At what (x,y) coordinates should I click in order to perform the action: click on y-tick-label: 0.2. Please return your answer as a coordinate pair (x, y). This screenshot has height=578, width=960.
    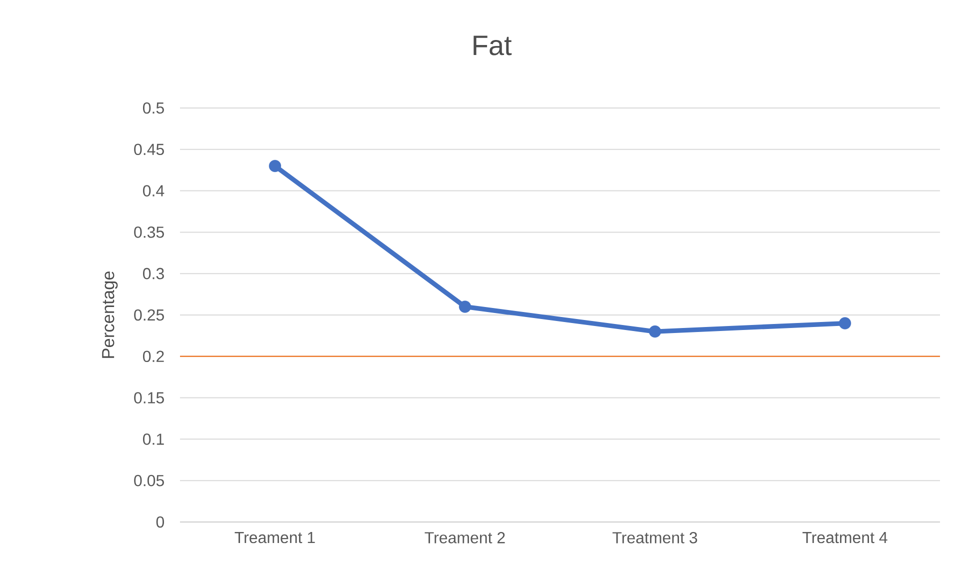
    Looking at the image, I should click on (153, 356).